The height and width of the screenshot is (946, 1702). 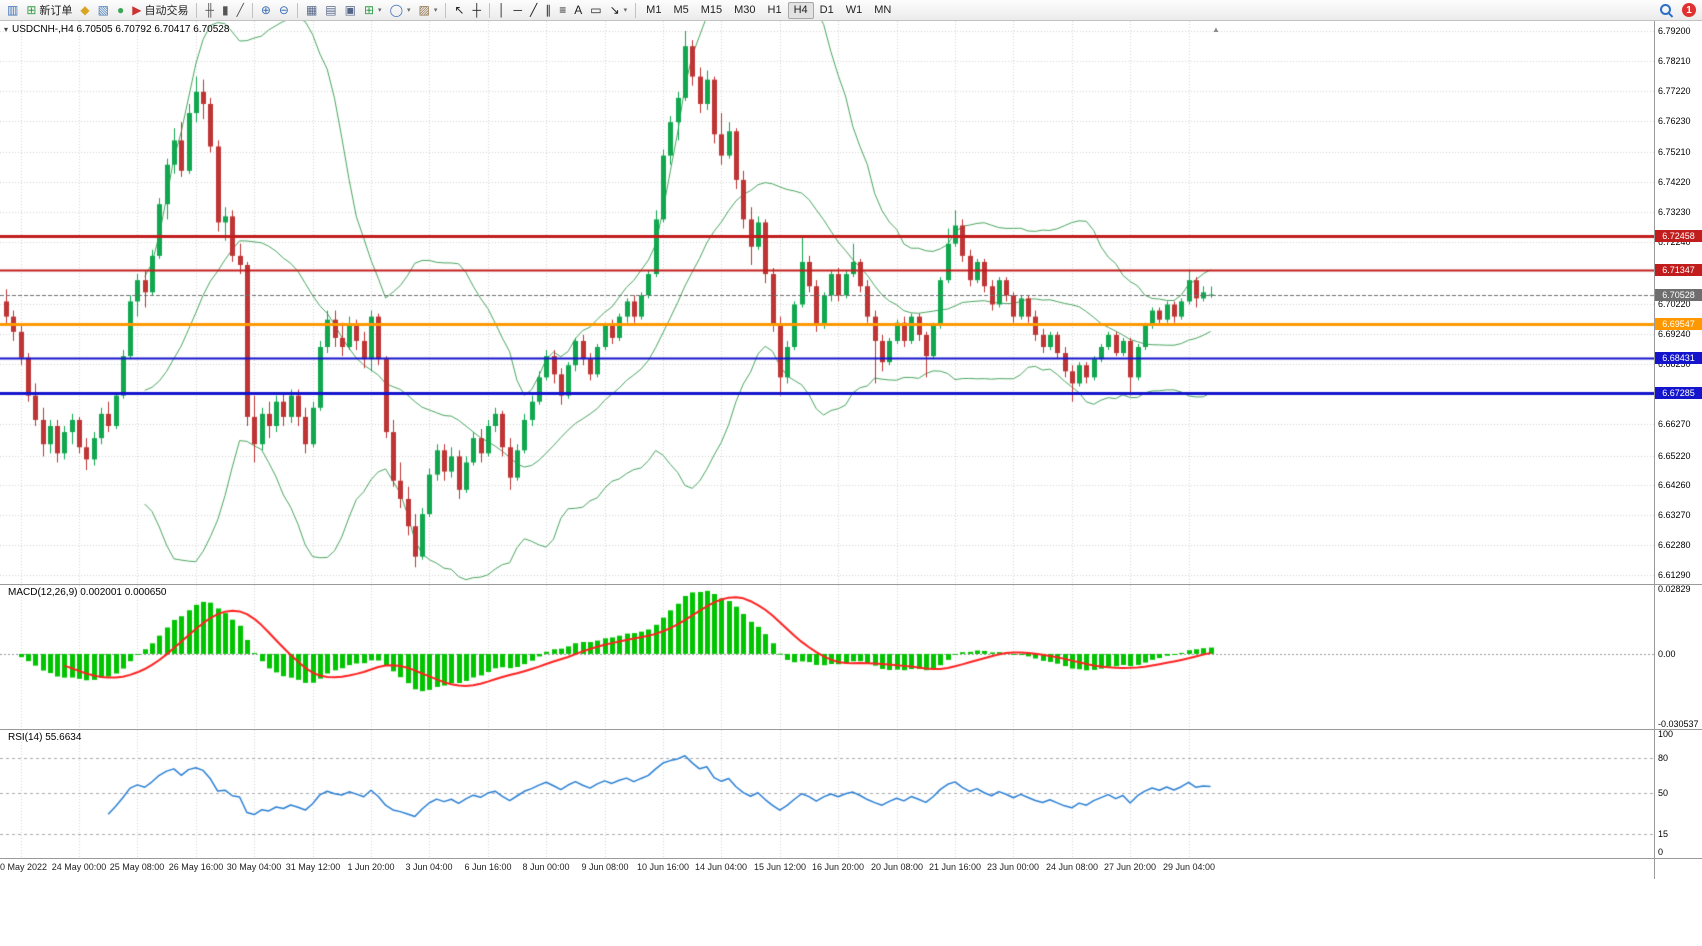 I want to click on tf-m30-button: M30, so click(x=744, y=10).